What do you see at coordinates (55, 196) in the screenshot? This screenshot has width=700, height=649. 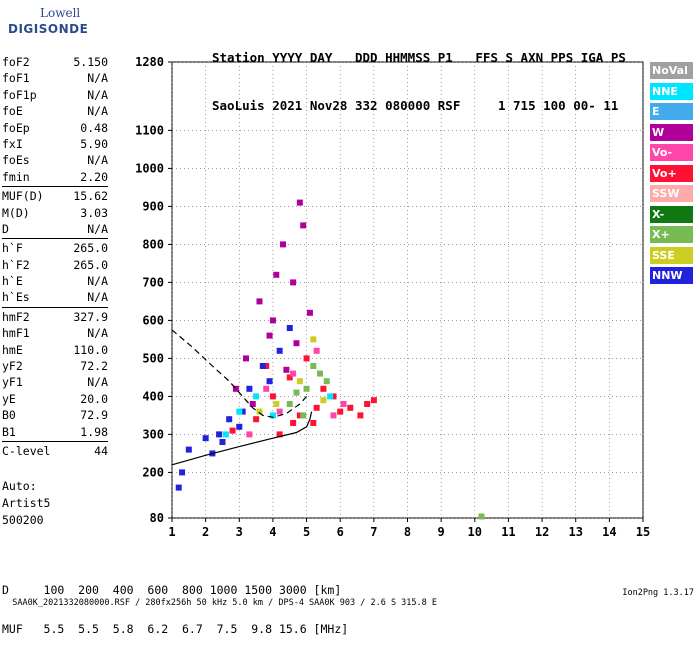 I see `param-row: MUF(D) 15.62` at bounding box center [55, 196].